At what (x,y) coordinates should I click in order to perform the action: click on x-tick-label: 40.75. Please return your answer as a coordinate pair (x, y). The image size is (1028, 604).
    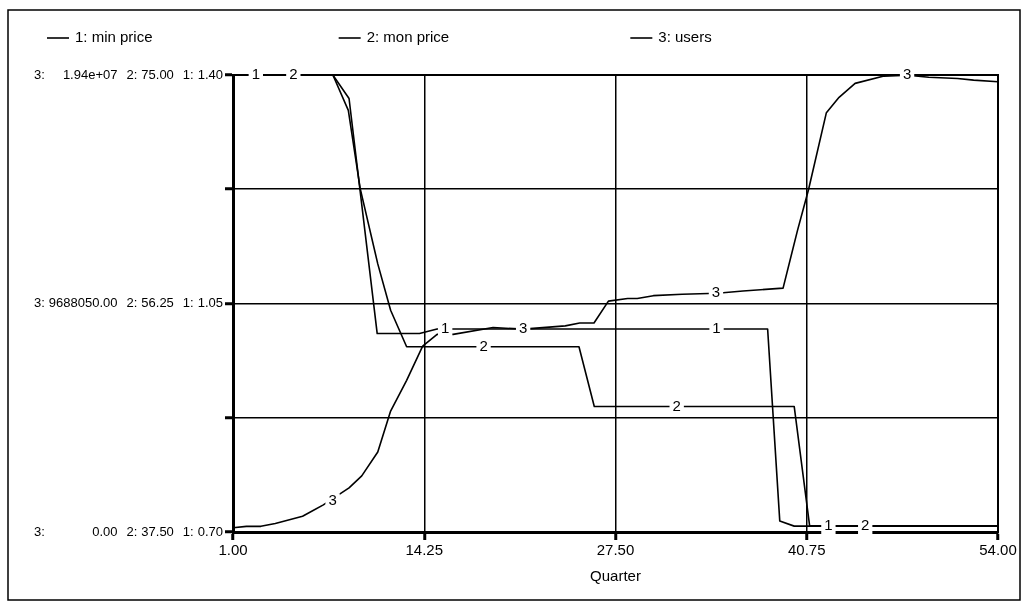
    Looking at the image, I should click on (806, 550).